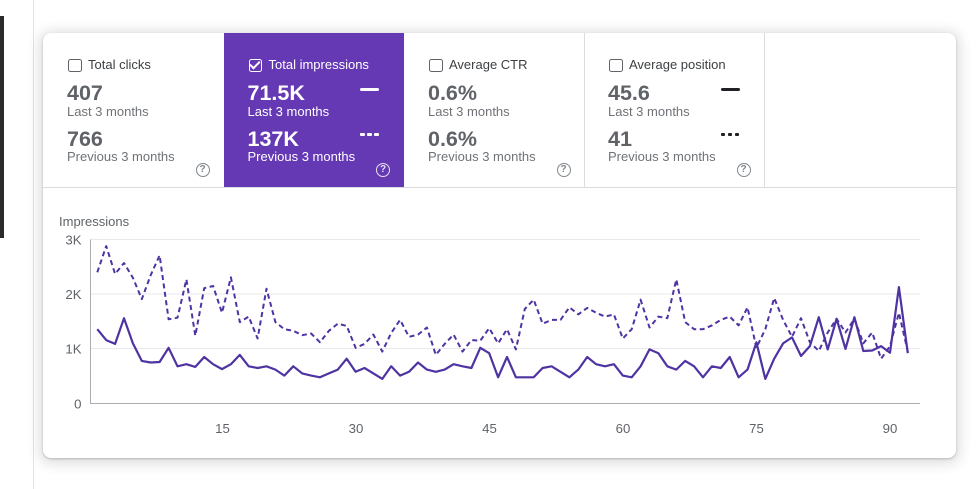 The image size is (976, 489). I want to click on svg-text: 30, so click(356, 428).